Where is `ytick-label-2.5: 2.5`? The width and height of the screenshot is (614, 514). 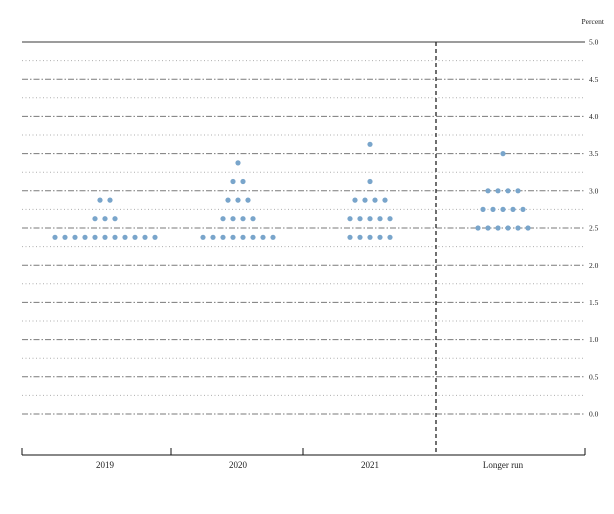
ytick-label-2.5: 2.5 is located at coordinates (594, 228).